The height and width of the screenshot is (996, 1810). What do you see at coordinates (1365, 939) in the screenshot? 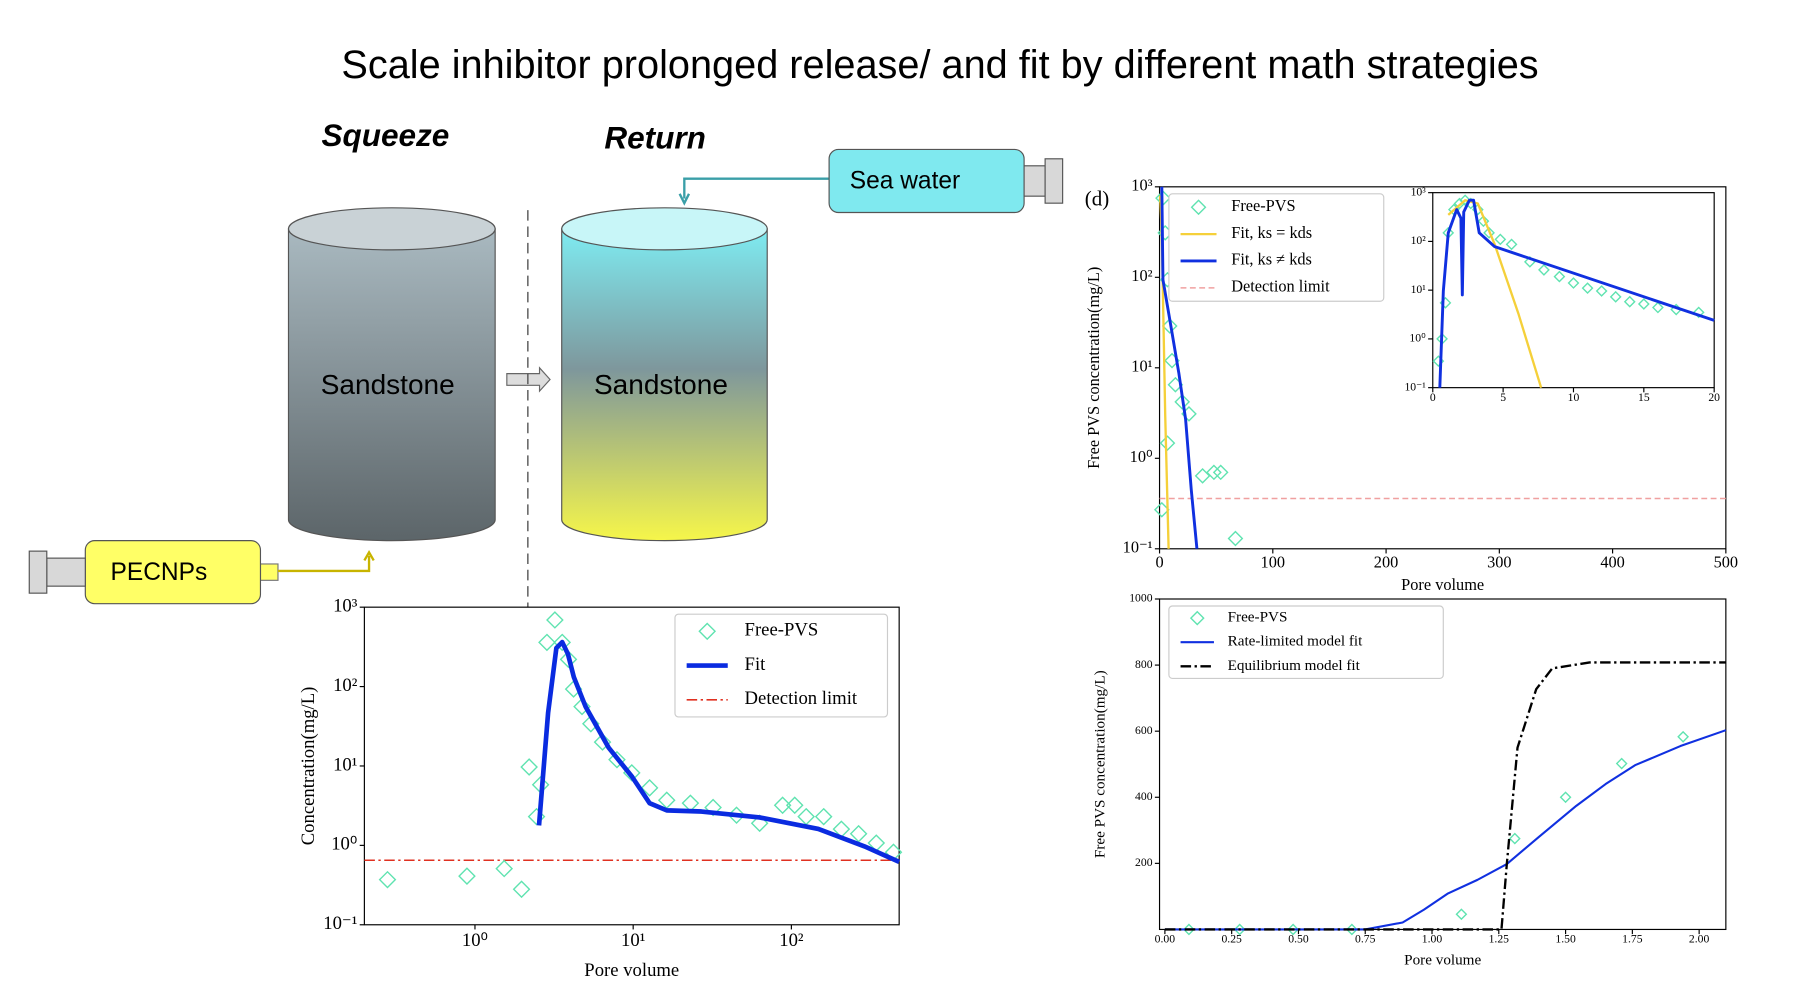
I see `x-tick-label: 0.75` at bounding box center [1365, 939].